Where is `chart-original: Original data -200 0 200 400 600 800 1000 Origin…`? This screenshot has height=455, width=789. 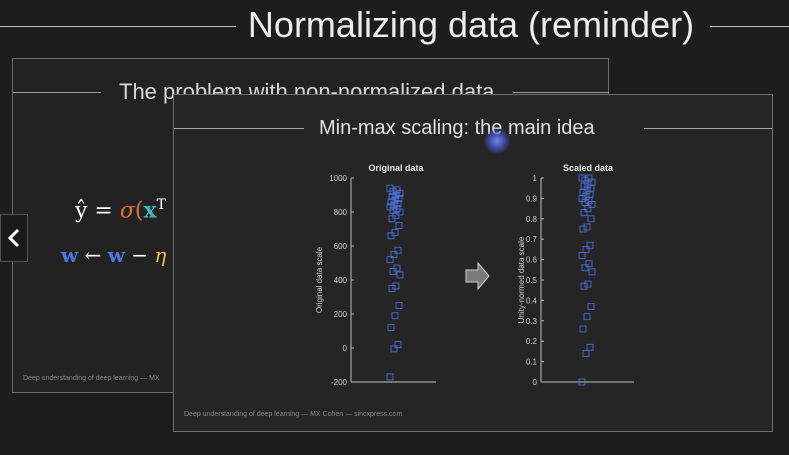
chart-original: Original data -200 0 200 400 600 800 1000 Origin… is located at coordinates (375, 275).